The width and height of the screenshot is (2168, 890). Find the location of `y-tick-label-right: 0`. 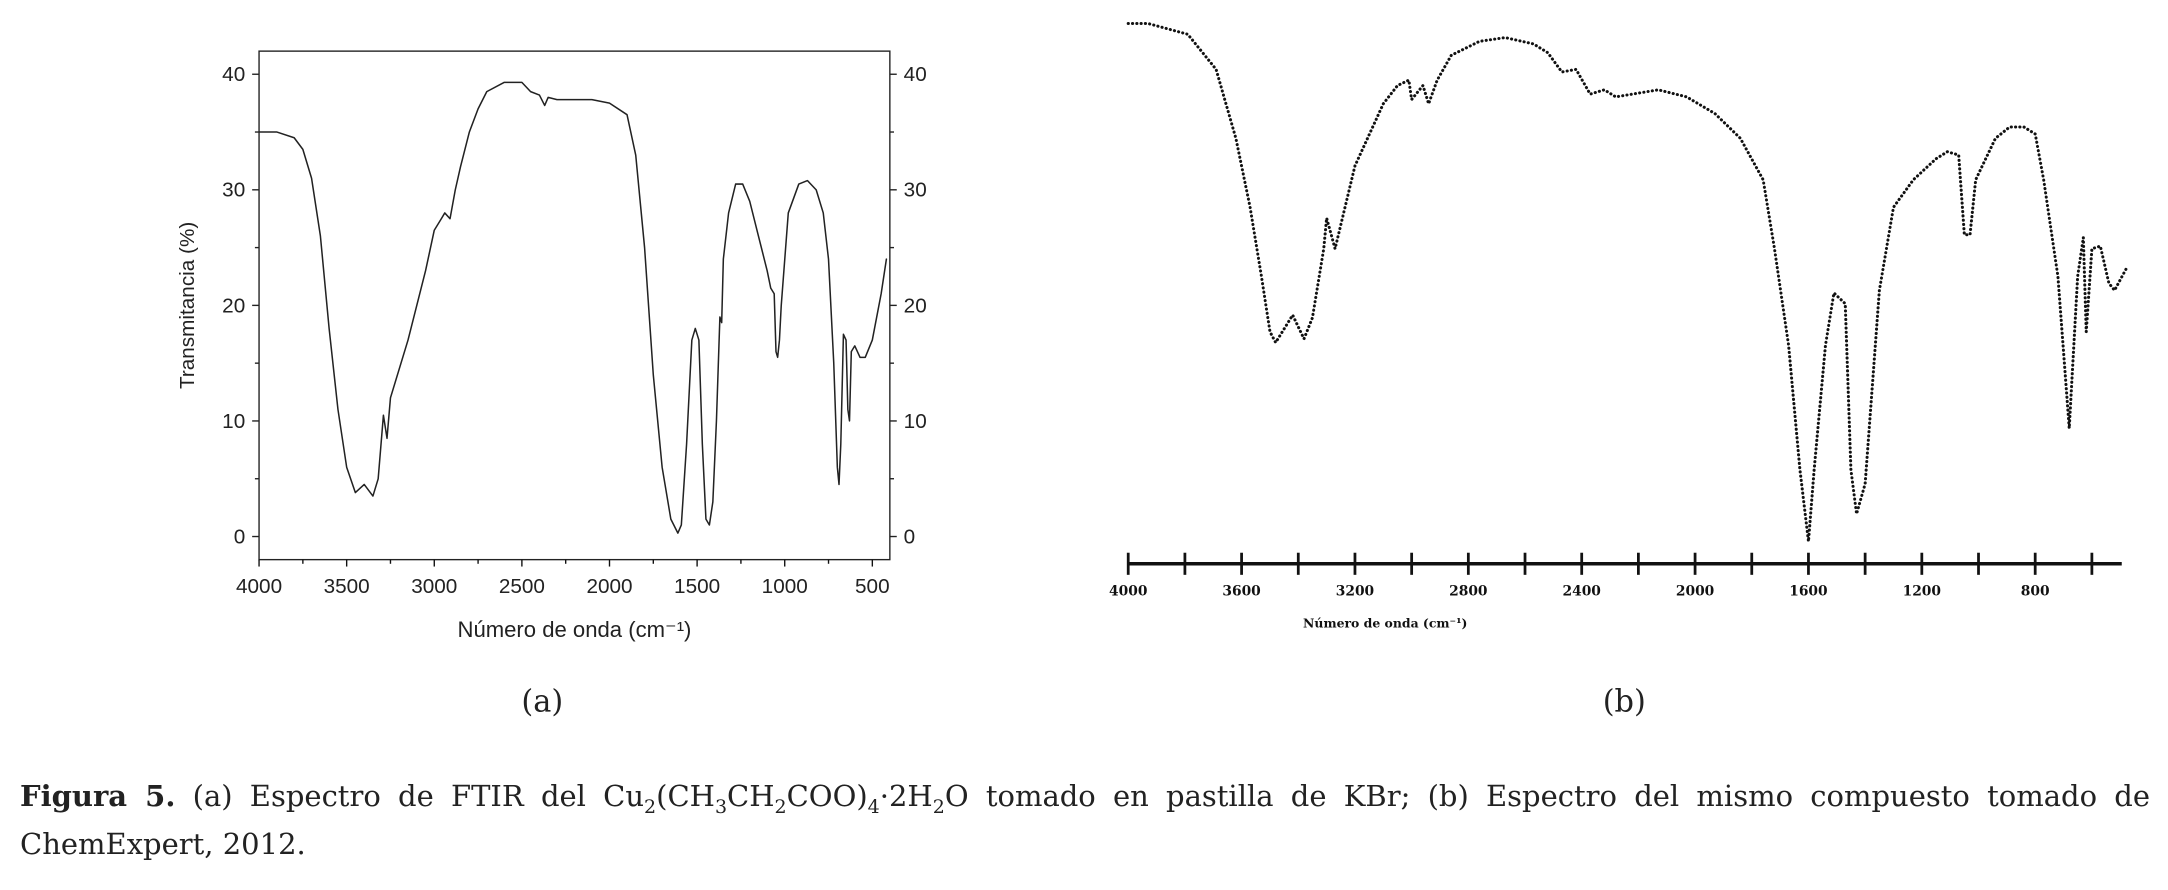

y-tick-label-right: 0 is located at coordinates (910, 536).